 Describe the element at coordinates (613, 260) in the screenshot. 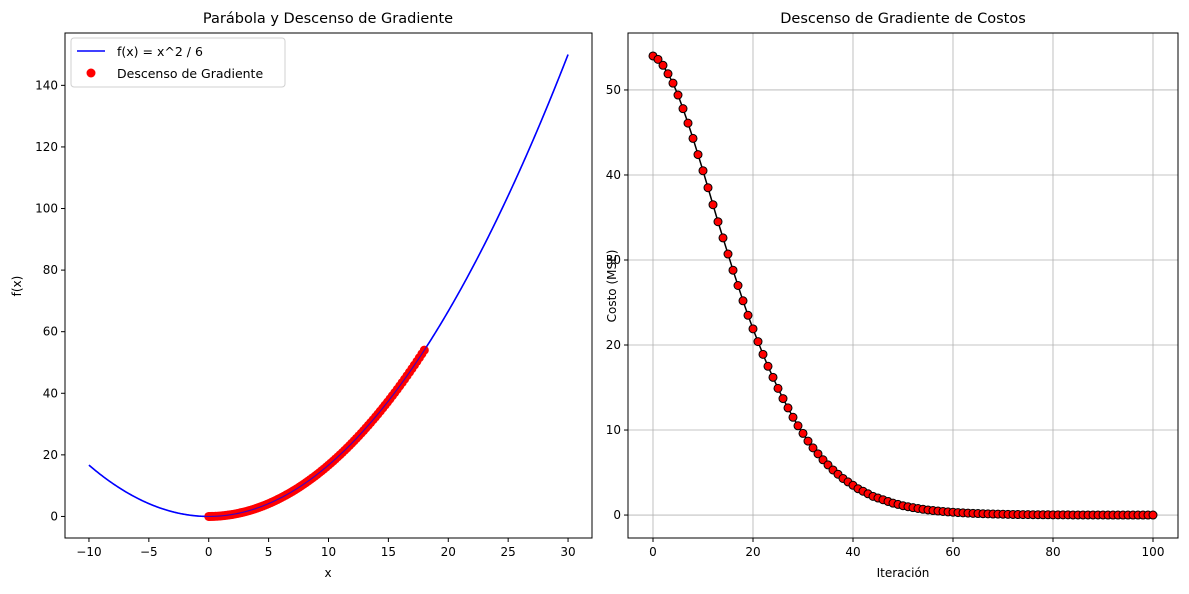

I see `y-tick-label: 30` at that location.